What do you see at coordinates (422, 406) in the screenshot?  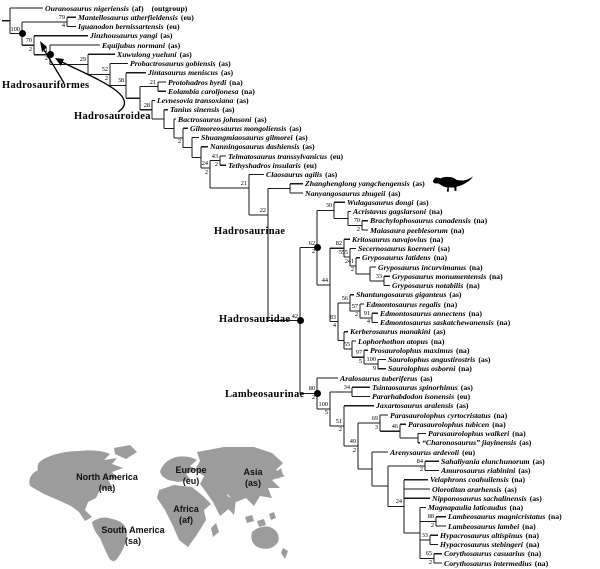 I see `taxon-label: Jaxartosaurus aralensis (as)` at bounding box center [422, 406].